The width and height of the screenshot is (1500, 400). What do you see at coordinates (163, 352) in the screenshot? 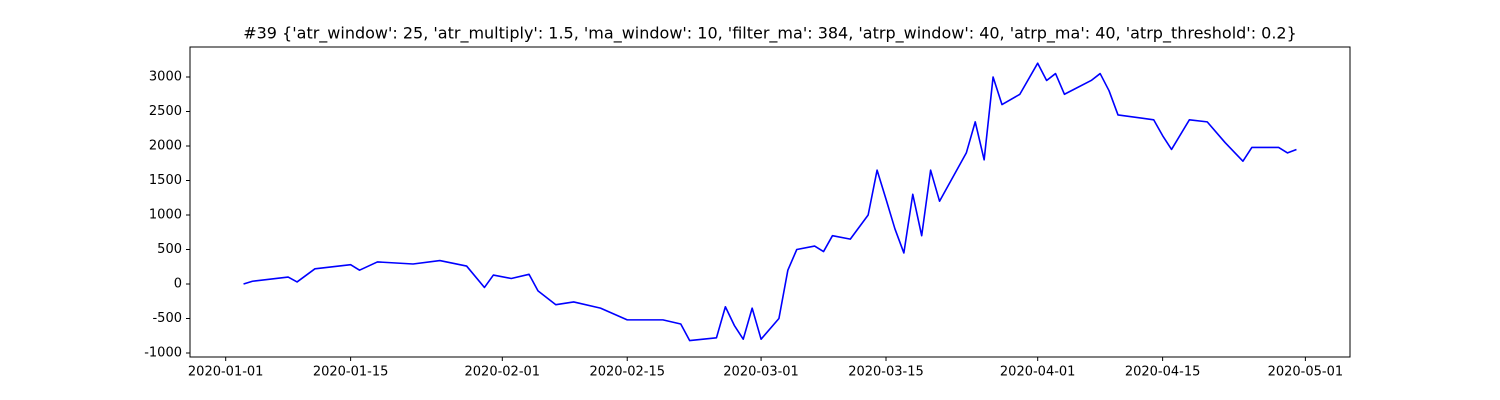
I see `y-tick-label: -1000` at bounding box center [163, 352].